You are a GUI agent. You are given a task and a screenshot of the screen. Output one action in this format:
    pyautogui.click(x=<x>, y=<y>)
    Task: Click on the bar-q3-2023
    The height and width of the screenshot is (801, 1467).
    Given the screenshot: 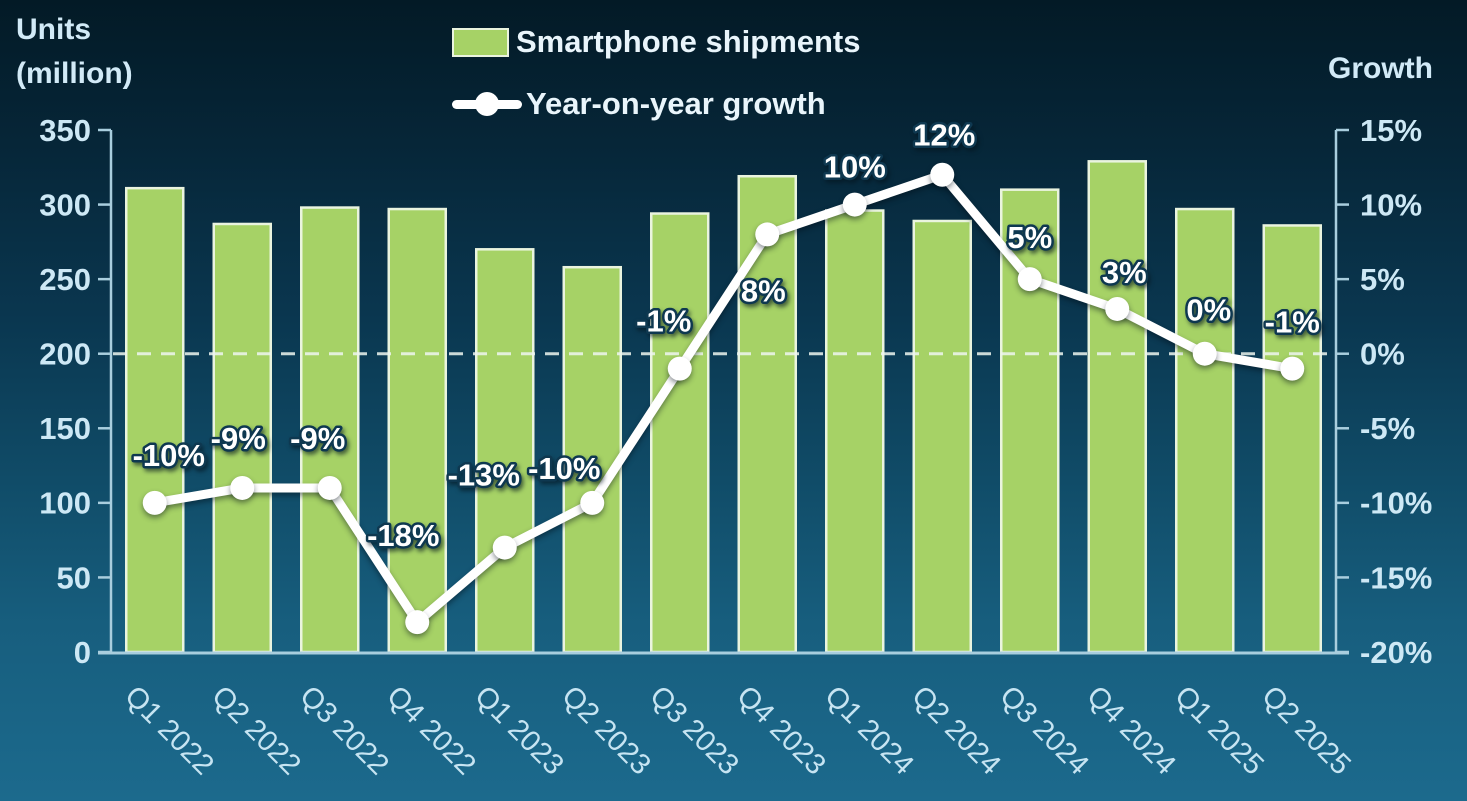 What is the action you would take?
    pyautogui.click(x=680, y=433)
    